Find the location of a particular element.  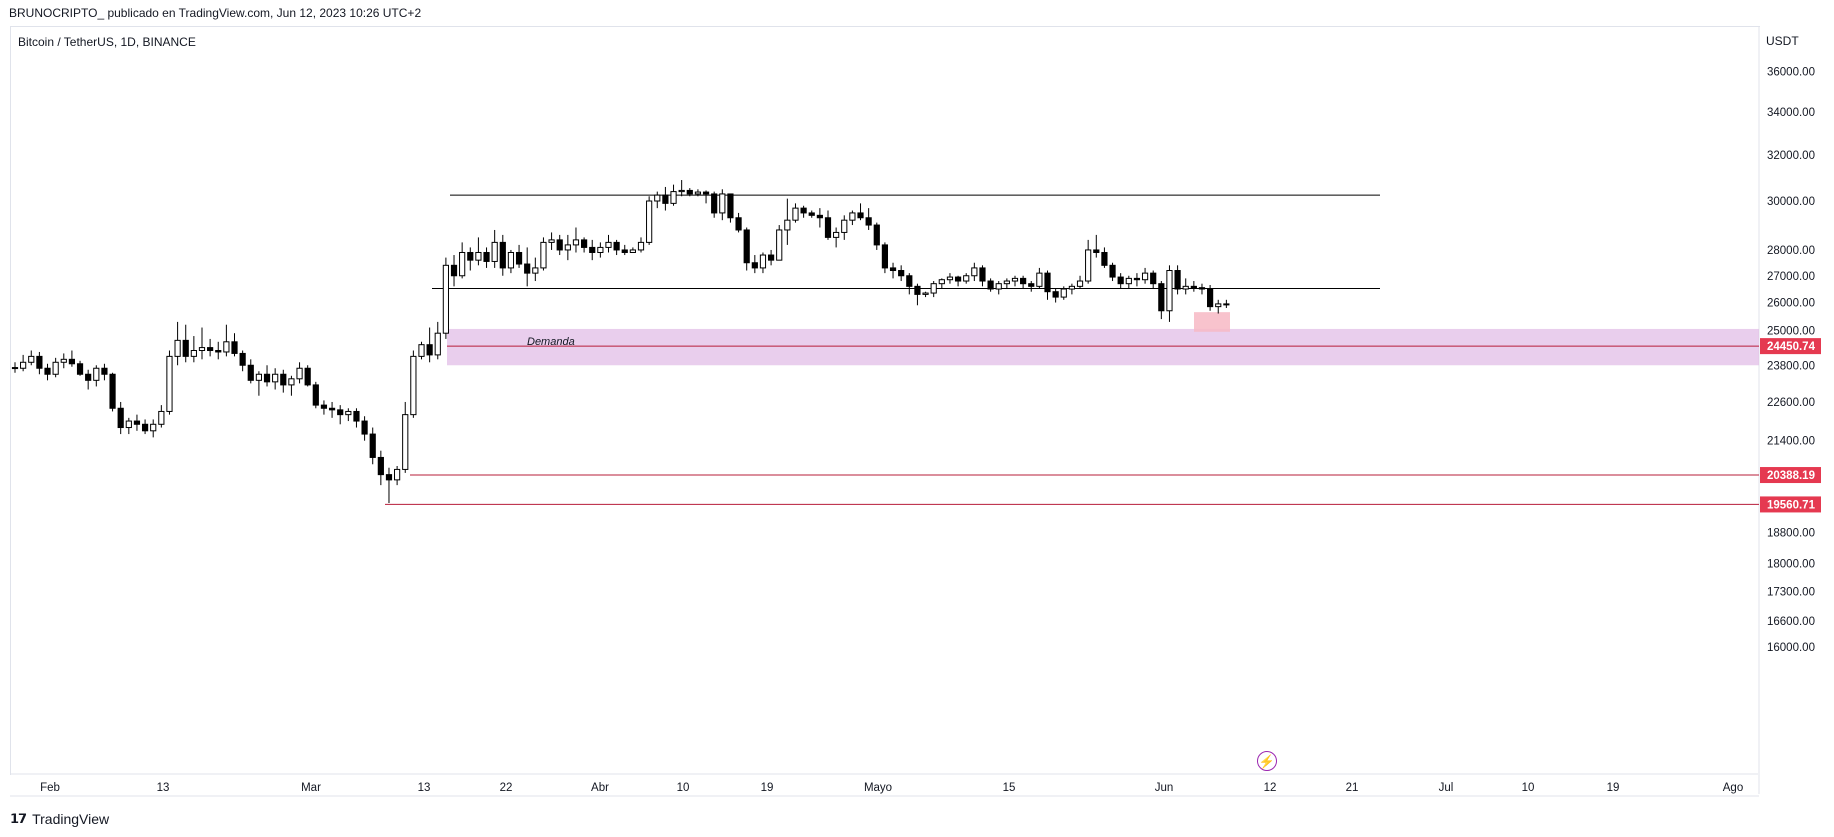

tradingview-footer: 𝟭𝟳 TradingView is located at coordinates (59, 819).